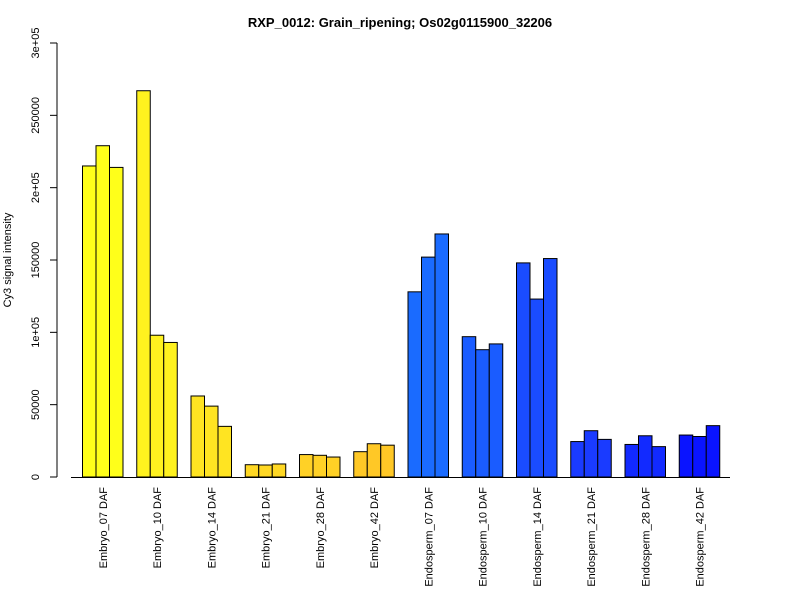 This screenshot has width=800, height=600. I want to click on y-tick-label: 150000, so click(36, 260).